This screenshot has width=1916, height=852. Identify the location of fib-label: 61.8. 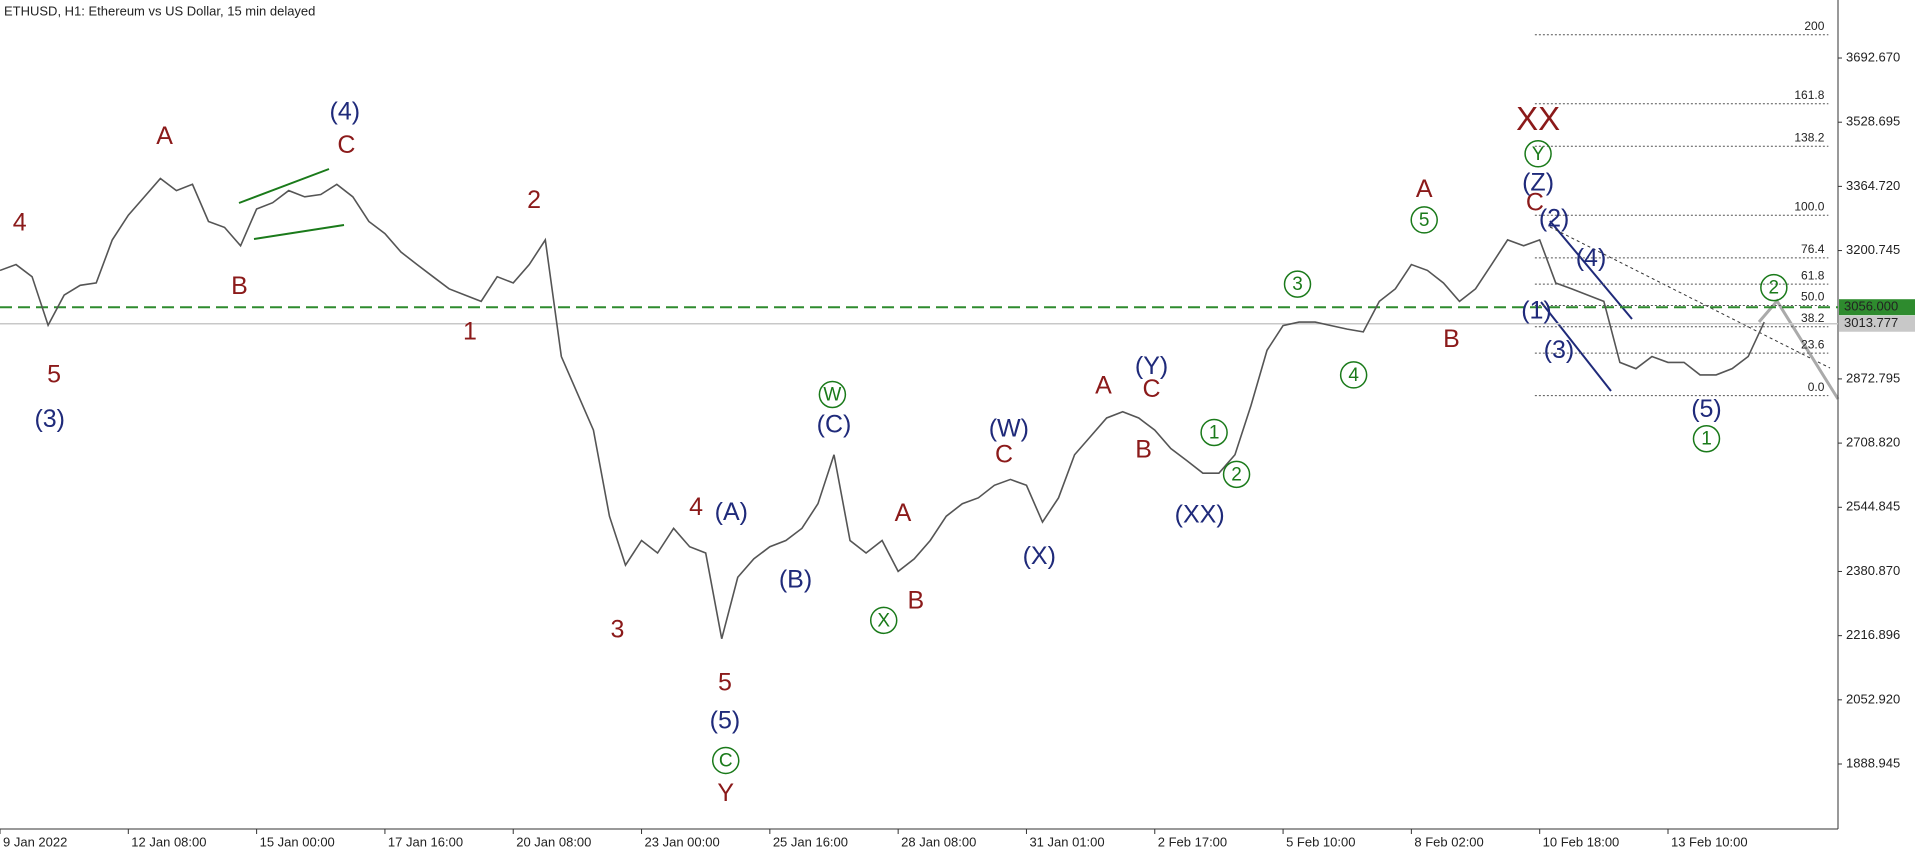
(1813, 275).